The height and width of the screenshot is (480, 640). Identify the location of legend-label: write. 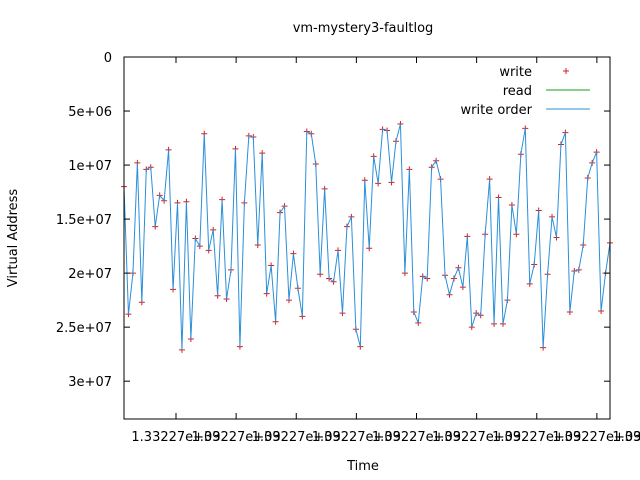
(515, 72).